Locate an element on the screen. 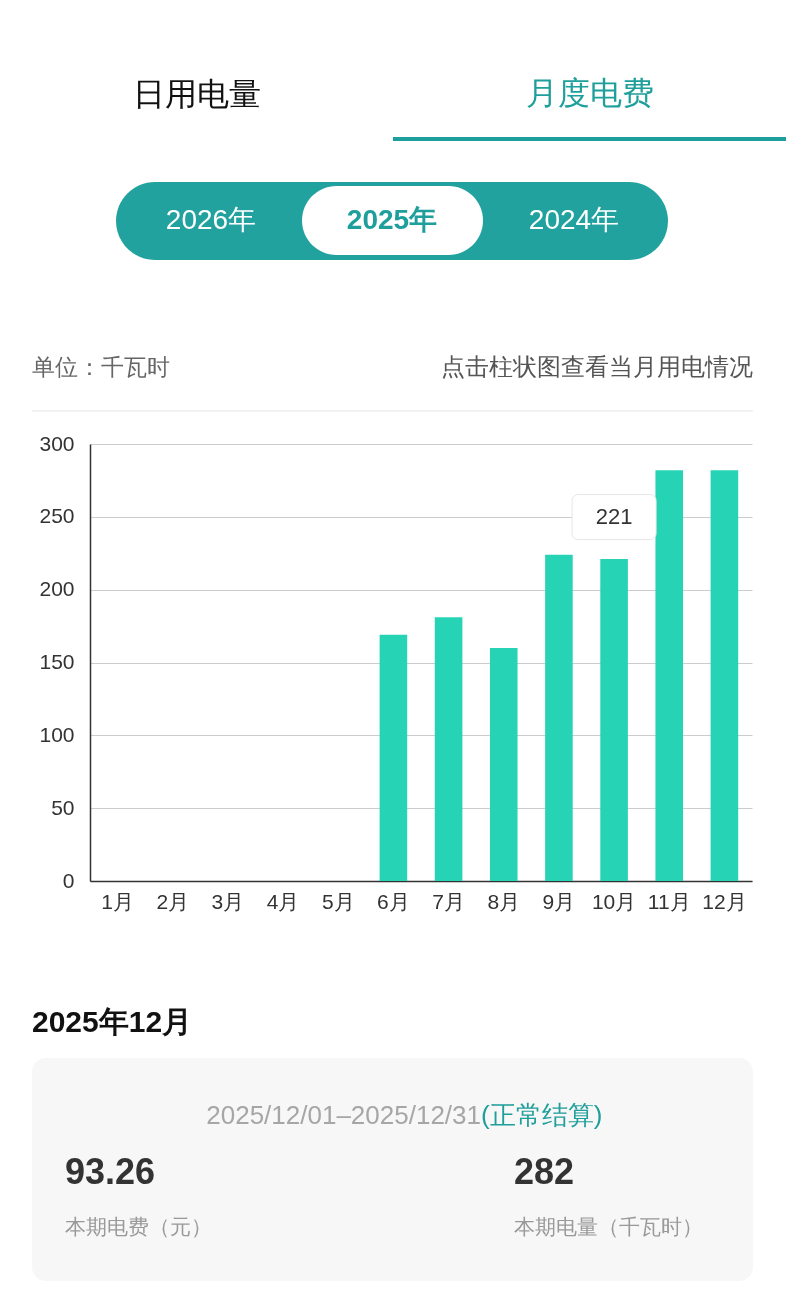  text: 2024年 is located at coordinates (574, 219).